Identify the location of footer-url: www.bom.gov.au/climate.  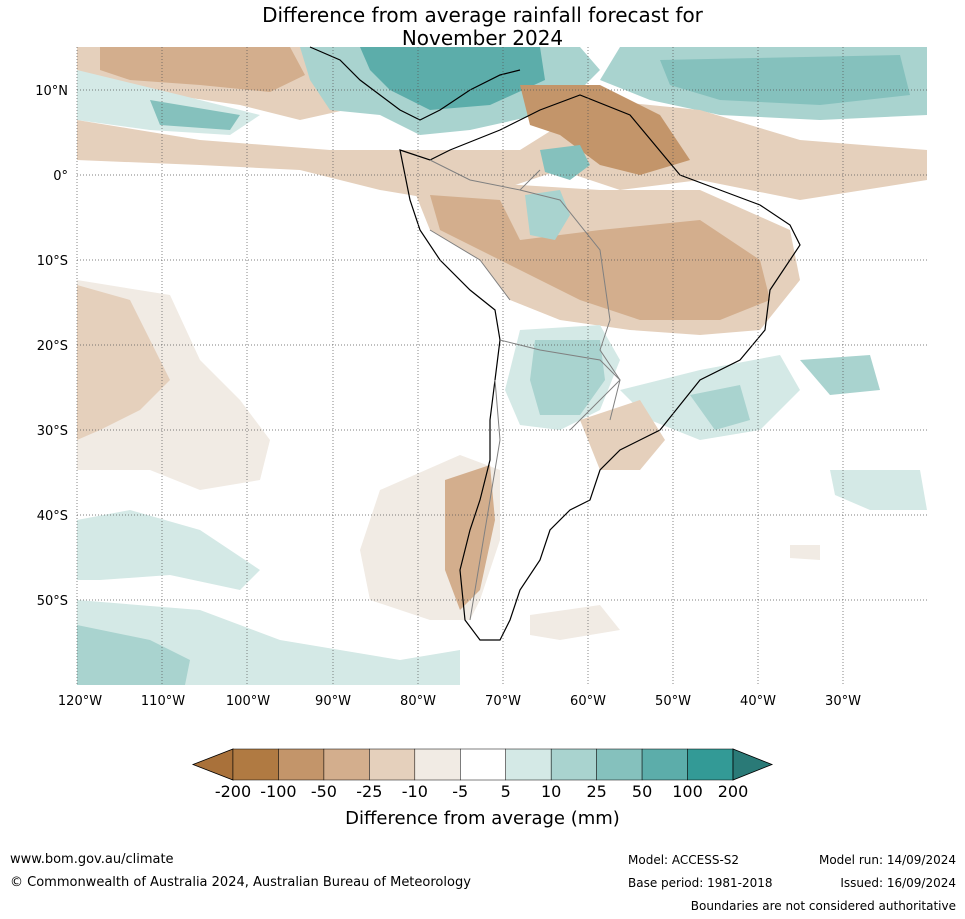
(92, 859).